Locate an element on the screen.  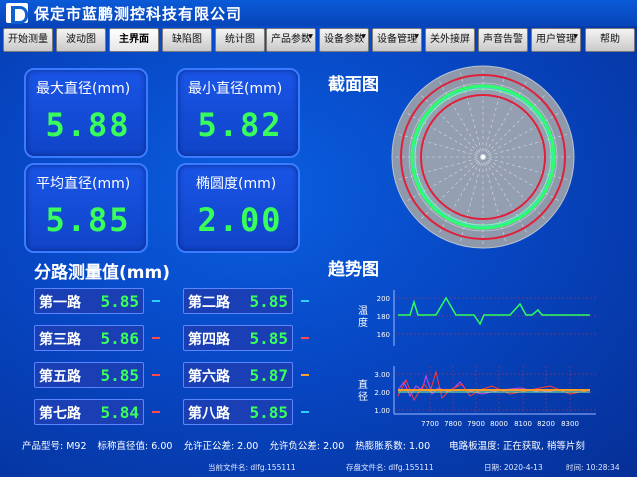
nav-button-label: 用户管理 is located at coordinates (556, 39).